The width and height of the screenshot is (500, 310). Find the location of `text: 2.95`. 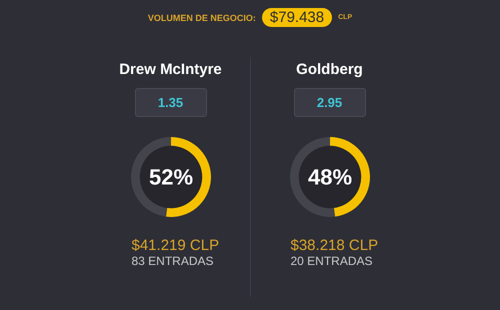

text: 2.95 is located at coordinates (330, 102).